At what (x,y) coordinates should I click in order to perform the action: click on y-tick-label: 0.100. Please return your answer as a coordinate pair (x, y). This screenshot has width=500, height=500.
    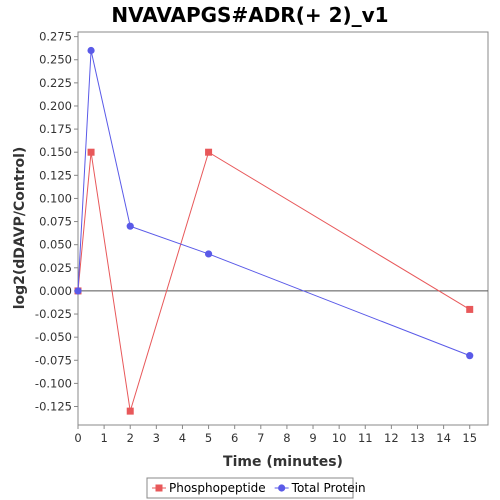
    Looking at the image, I should click on (55, 198).